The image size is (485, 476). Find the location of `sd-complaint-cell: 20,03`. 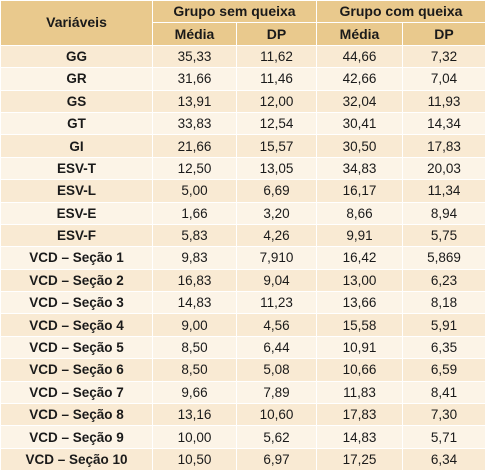

sd-complaint-cell: 20,03 is located at coordinates (443, 168).